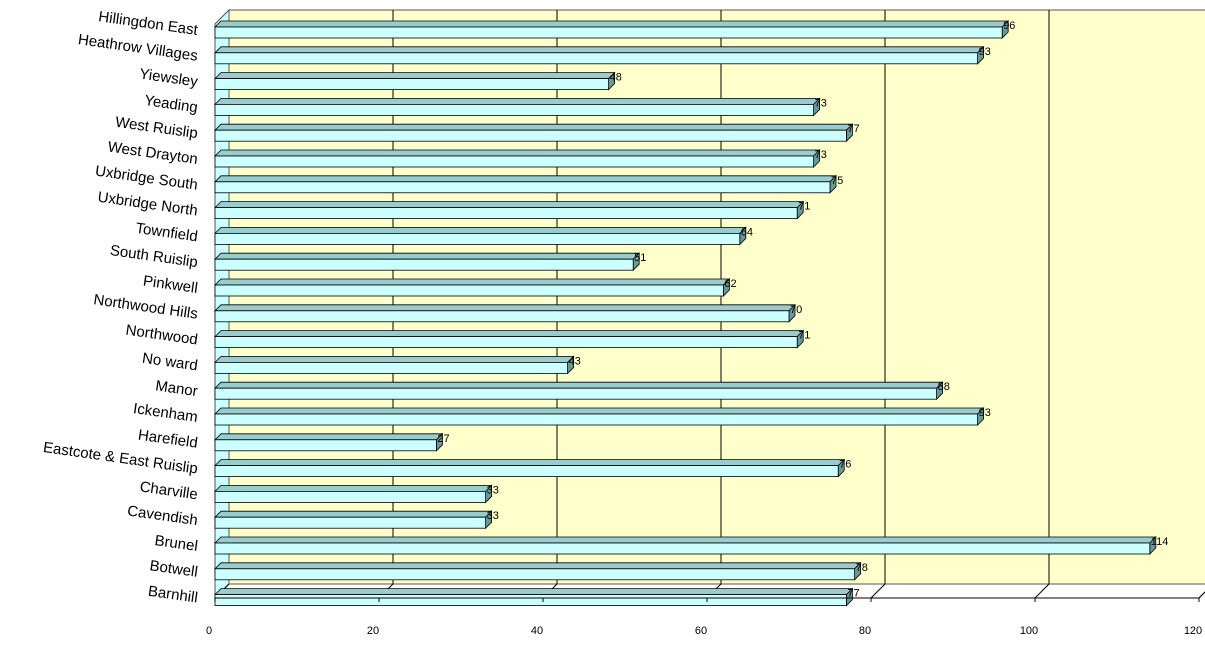 Image resolution: width=1205 pixels, height=646 pixels. What do you see at coordinates (171, 104) in the screenshot?
I see `category-label: Yeading` at bounding box center [171, 104].